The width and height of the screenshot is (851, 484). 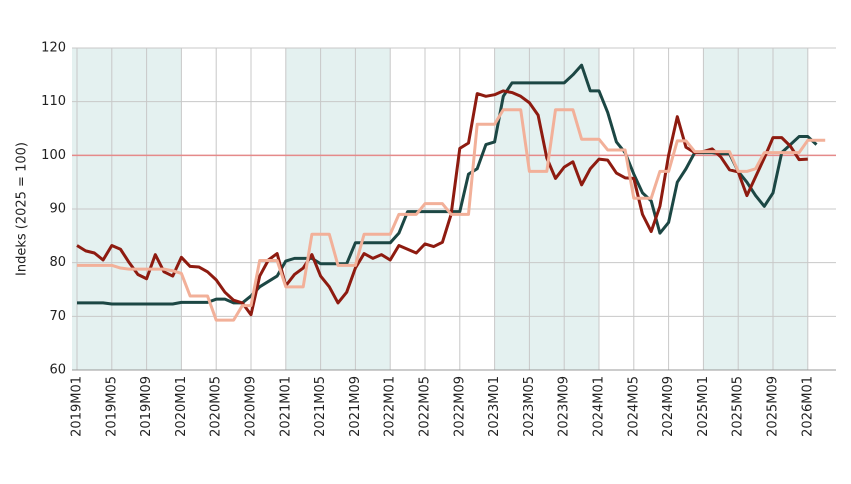 What do you see at coordinates (77, 406) in the screenshot?
I see `x-tick-label: 2019M01` at bounding box center [77, 406].